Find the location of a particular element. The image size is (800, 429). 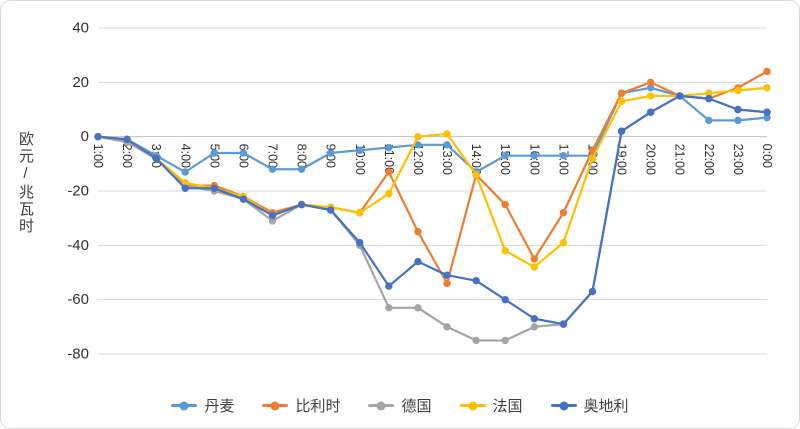

x-tick-label: 4:00 is located at coordinates (185, 156).